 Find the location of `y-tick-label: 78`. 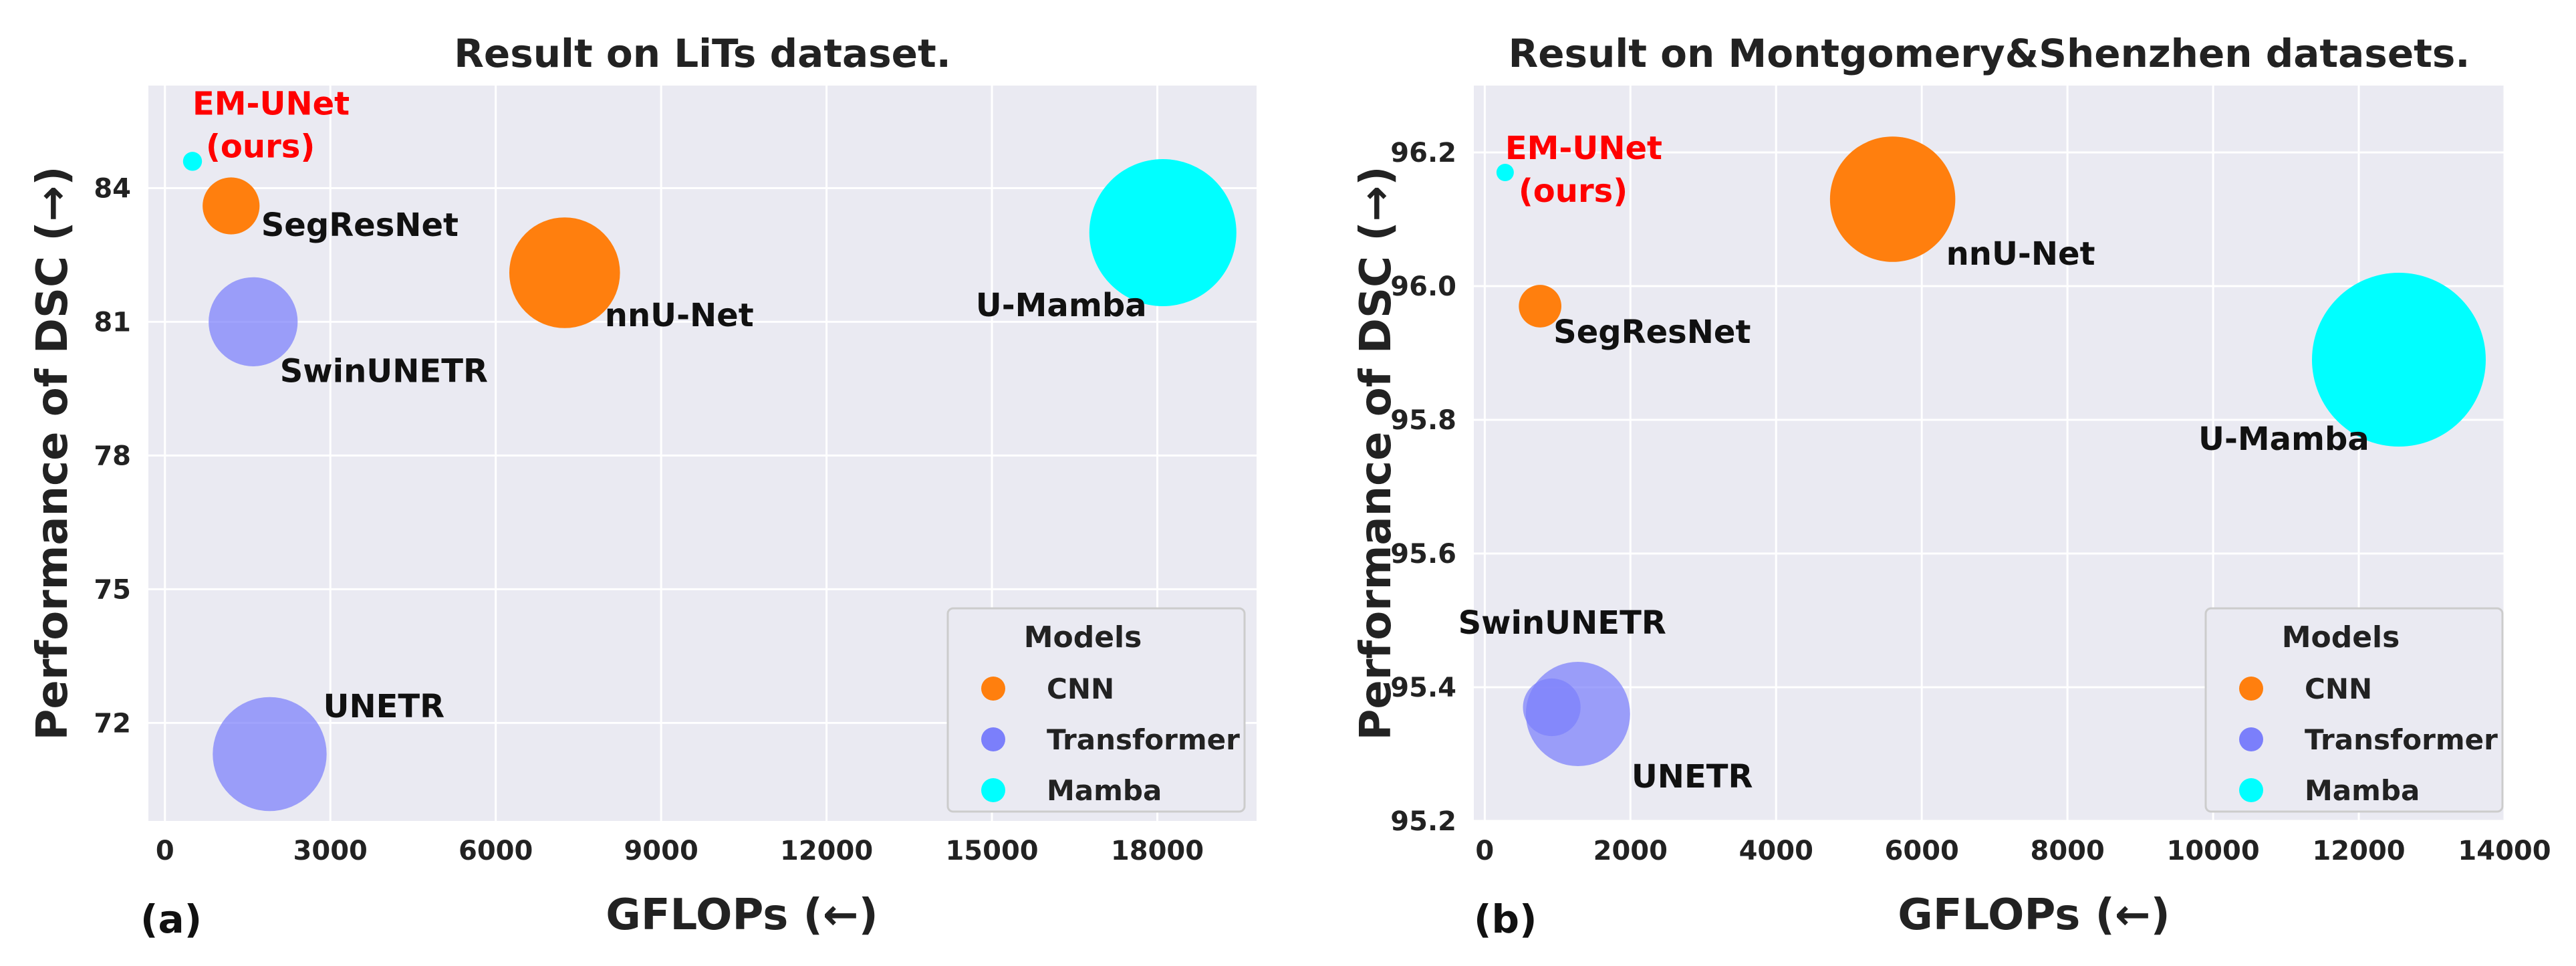

y-tick-label: 78 is located at coordinates (112, 456).